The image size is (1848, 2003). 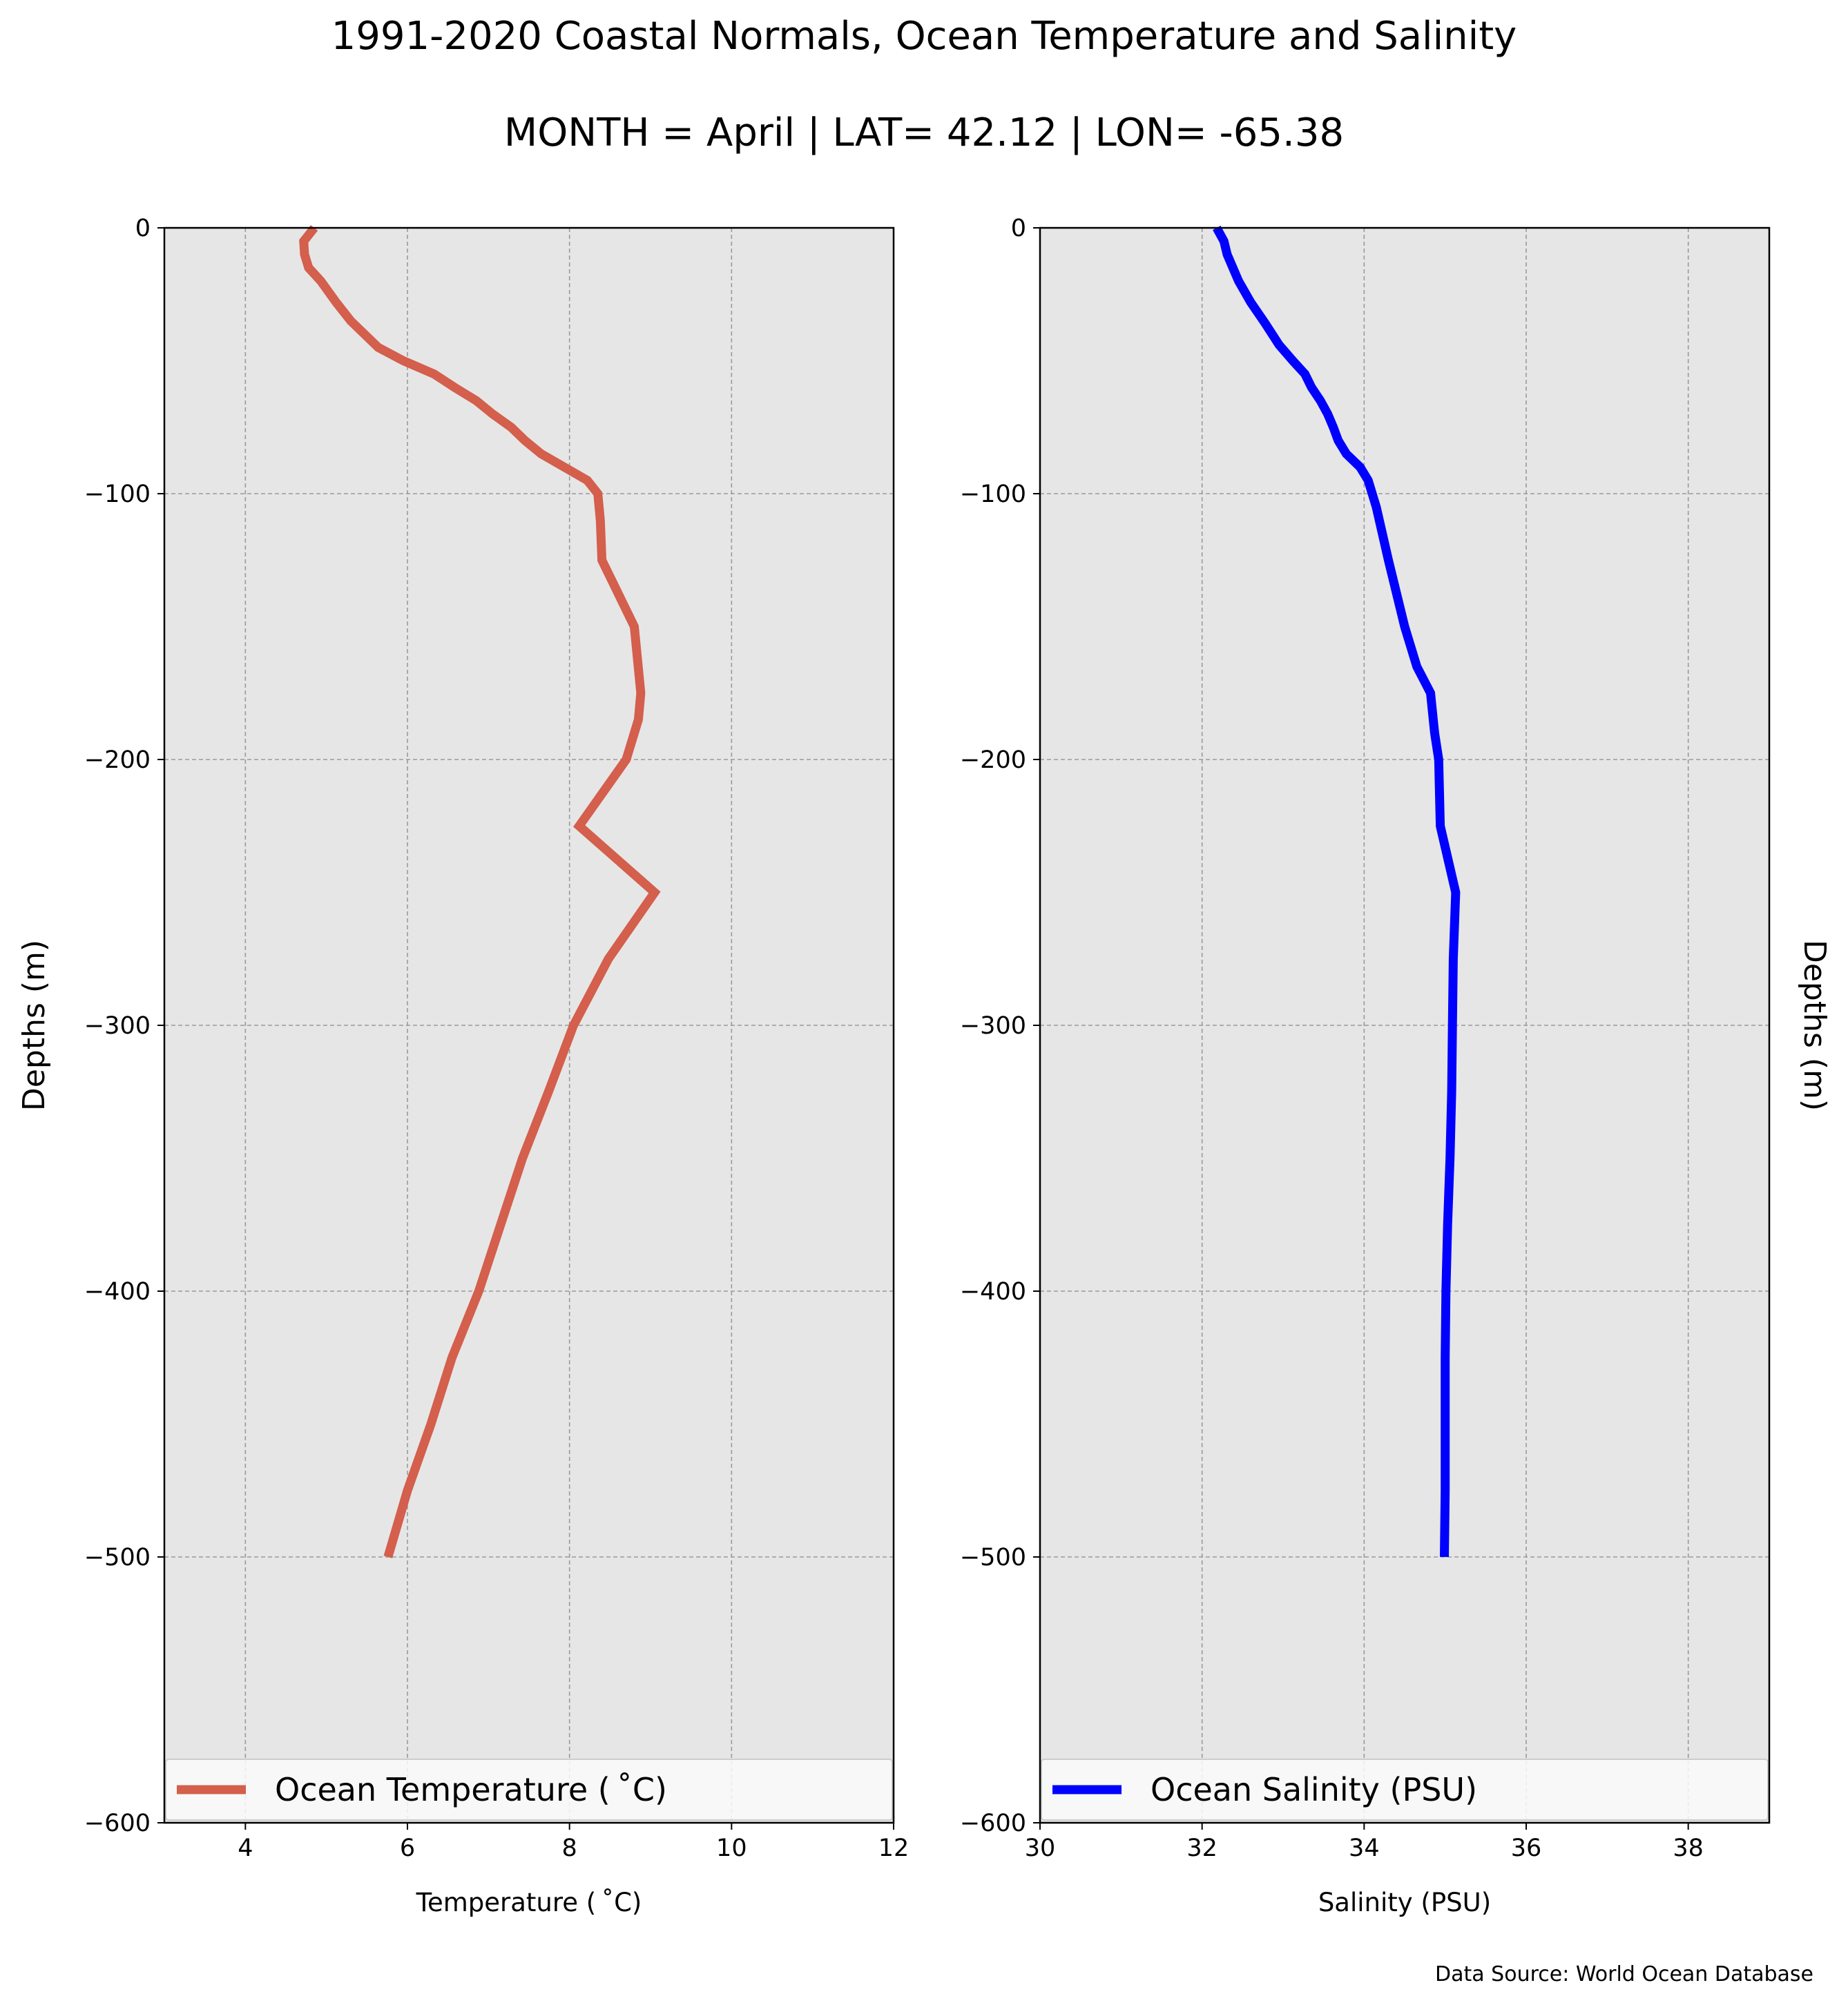 I want to click on x-tick-label: 32, so click(x=1201, y=1848).